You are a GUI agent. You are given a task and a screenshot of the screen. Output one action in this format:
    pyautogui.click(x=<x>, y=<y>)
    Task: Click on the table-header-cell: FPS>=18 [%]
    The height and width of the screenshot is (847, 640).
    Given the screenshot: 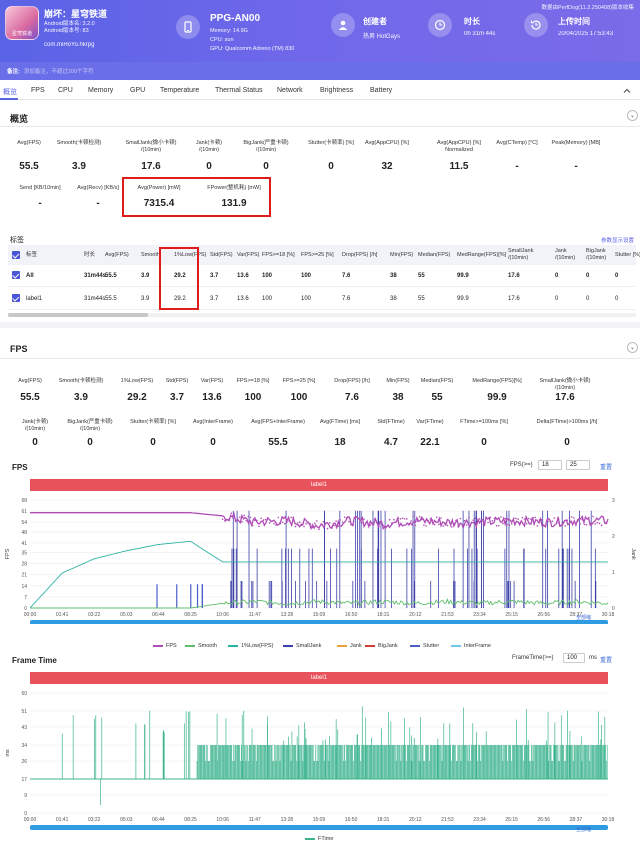 What is the action you would take?
    pyautogui.click(x=278, y=255)
    